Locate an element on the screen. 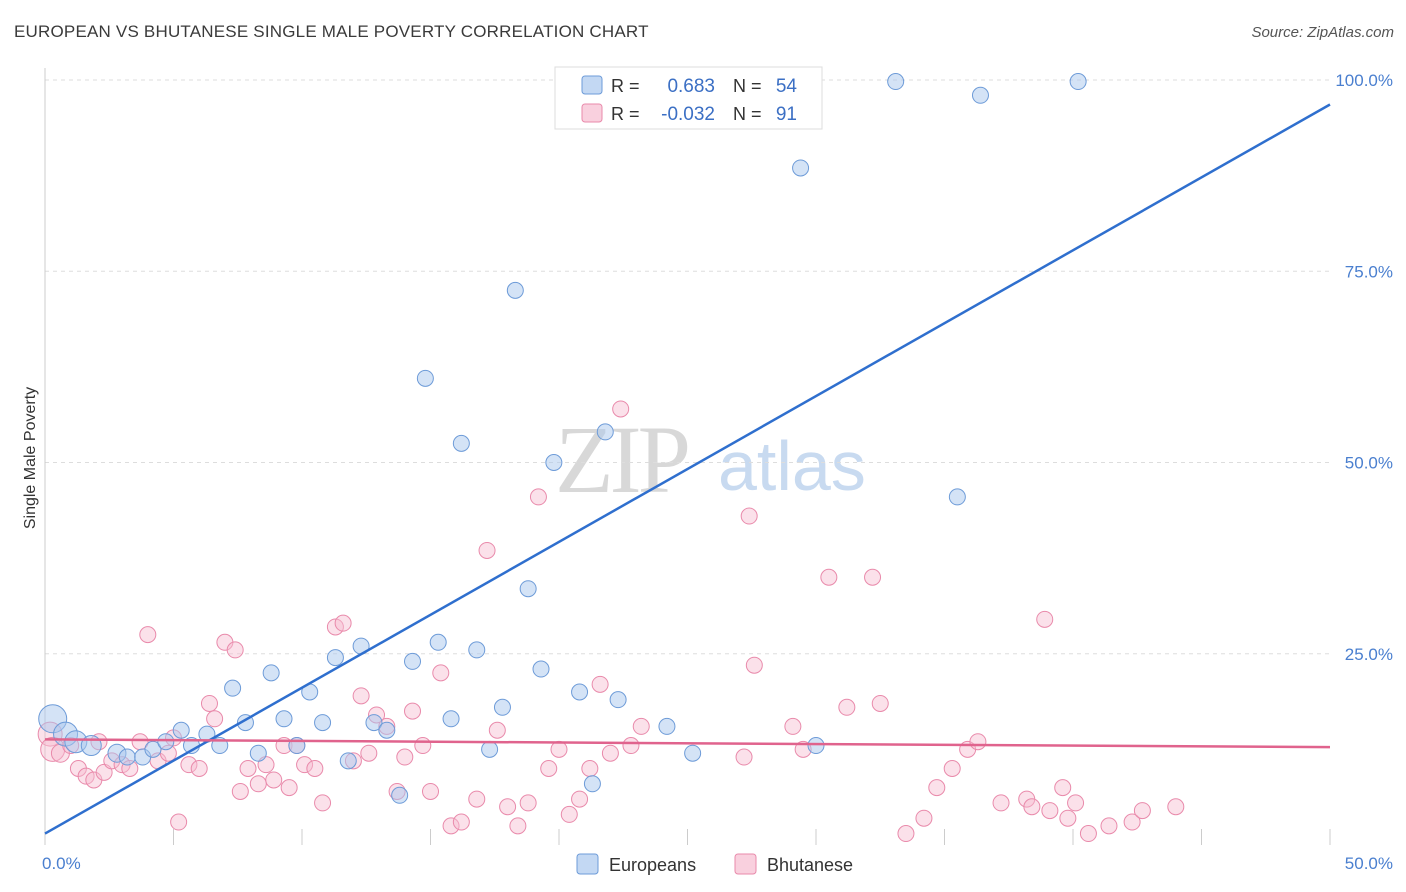 The height and width of the screenshot is (892, 1406). y-axis-label: Single Male Poverty is located at coordinates (30, 458).